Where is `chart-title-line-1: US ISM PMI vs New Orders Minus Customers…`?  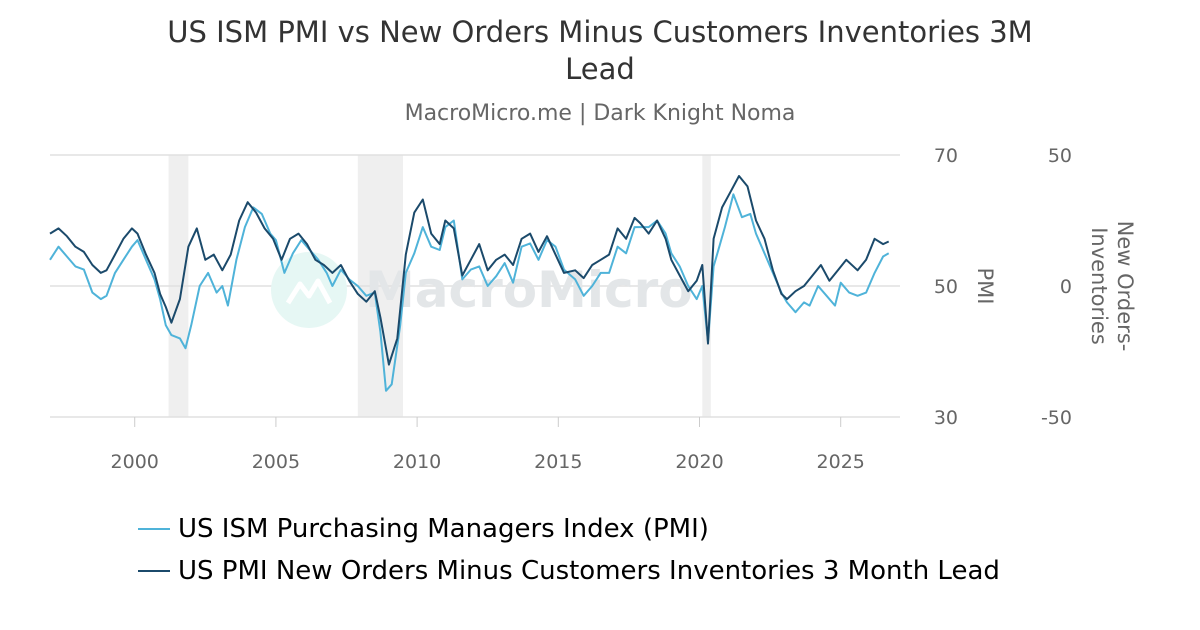 chart-title-line-1: US ISM PMI vs New Orders Minus Customers… is located at coordinates (600, 32).